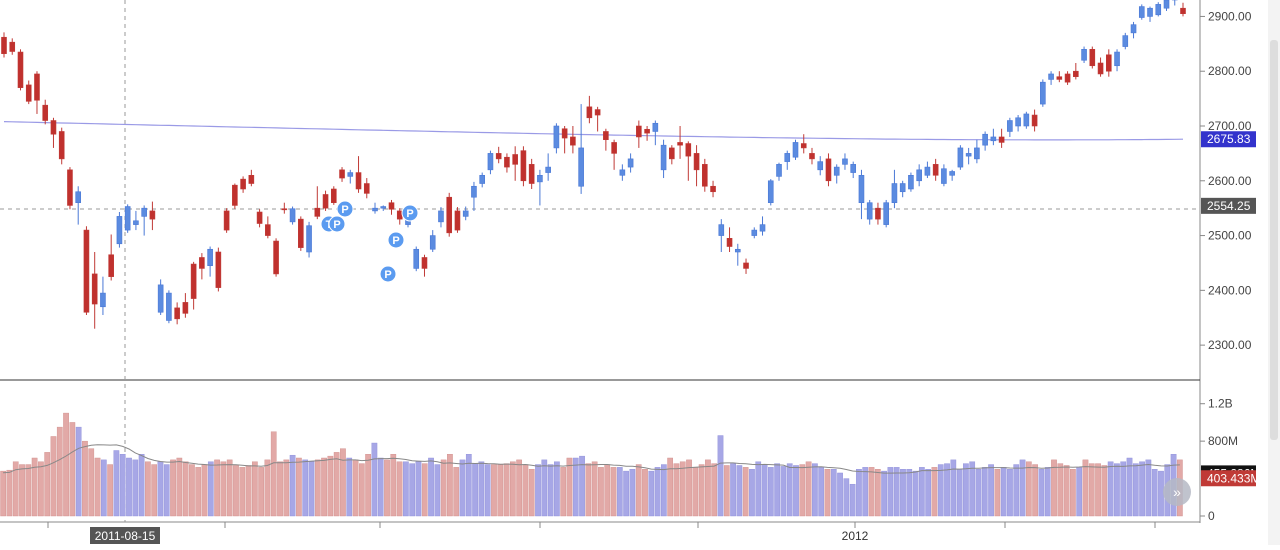 This screenshot has width=1280, height=550. I want to click on volume-ma-line, so click(591, 459).